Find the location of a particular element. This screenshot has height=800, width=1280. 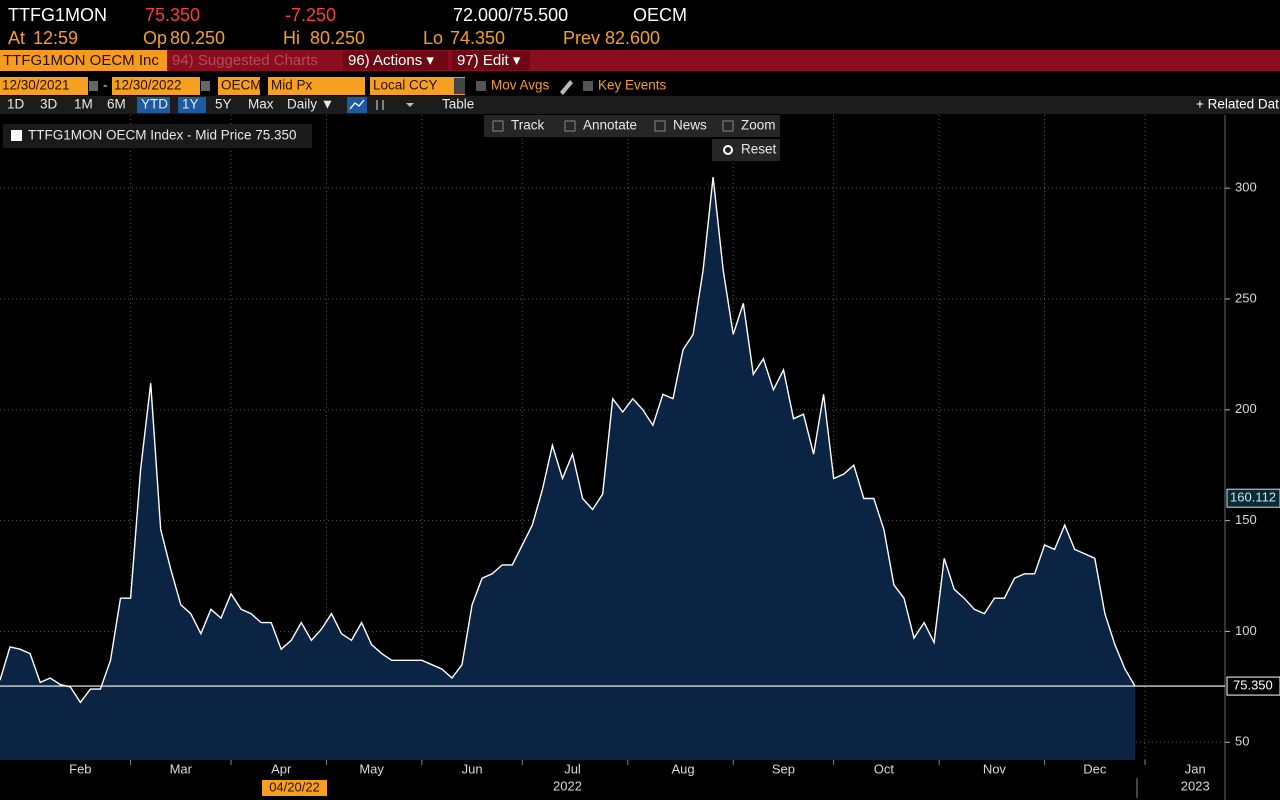

last-price-tag is located at coordinates (1253, 686).